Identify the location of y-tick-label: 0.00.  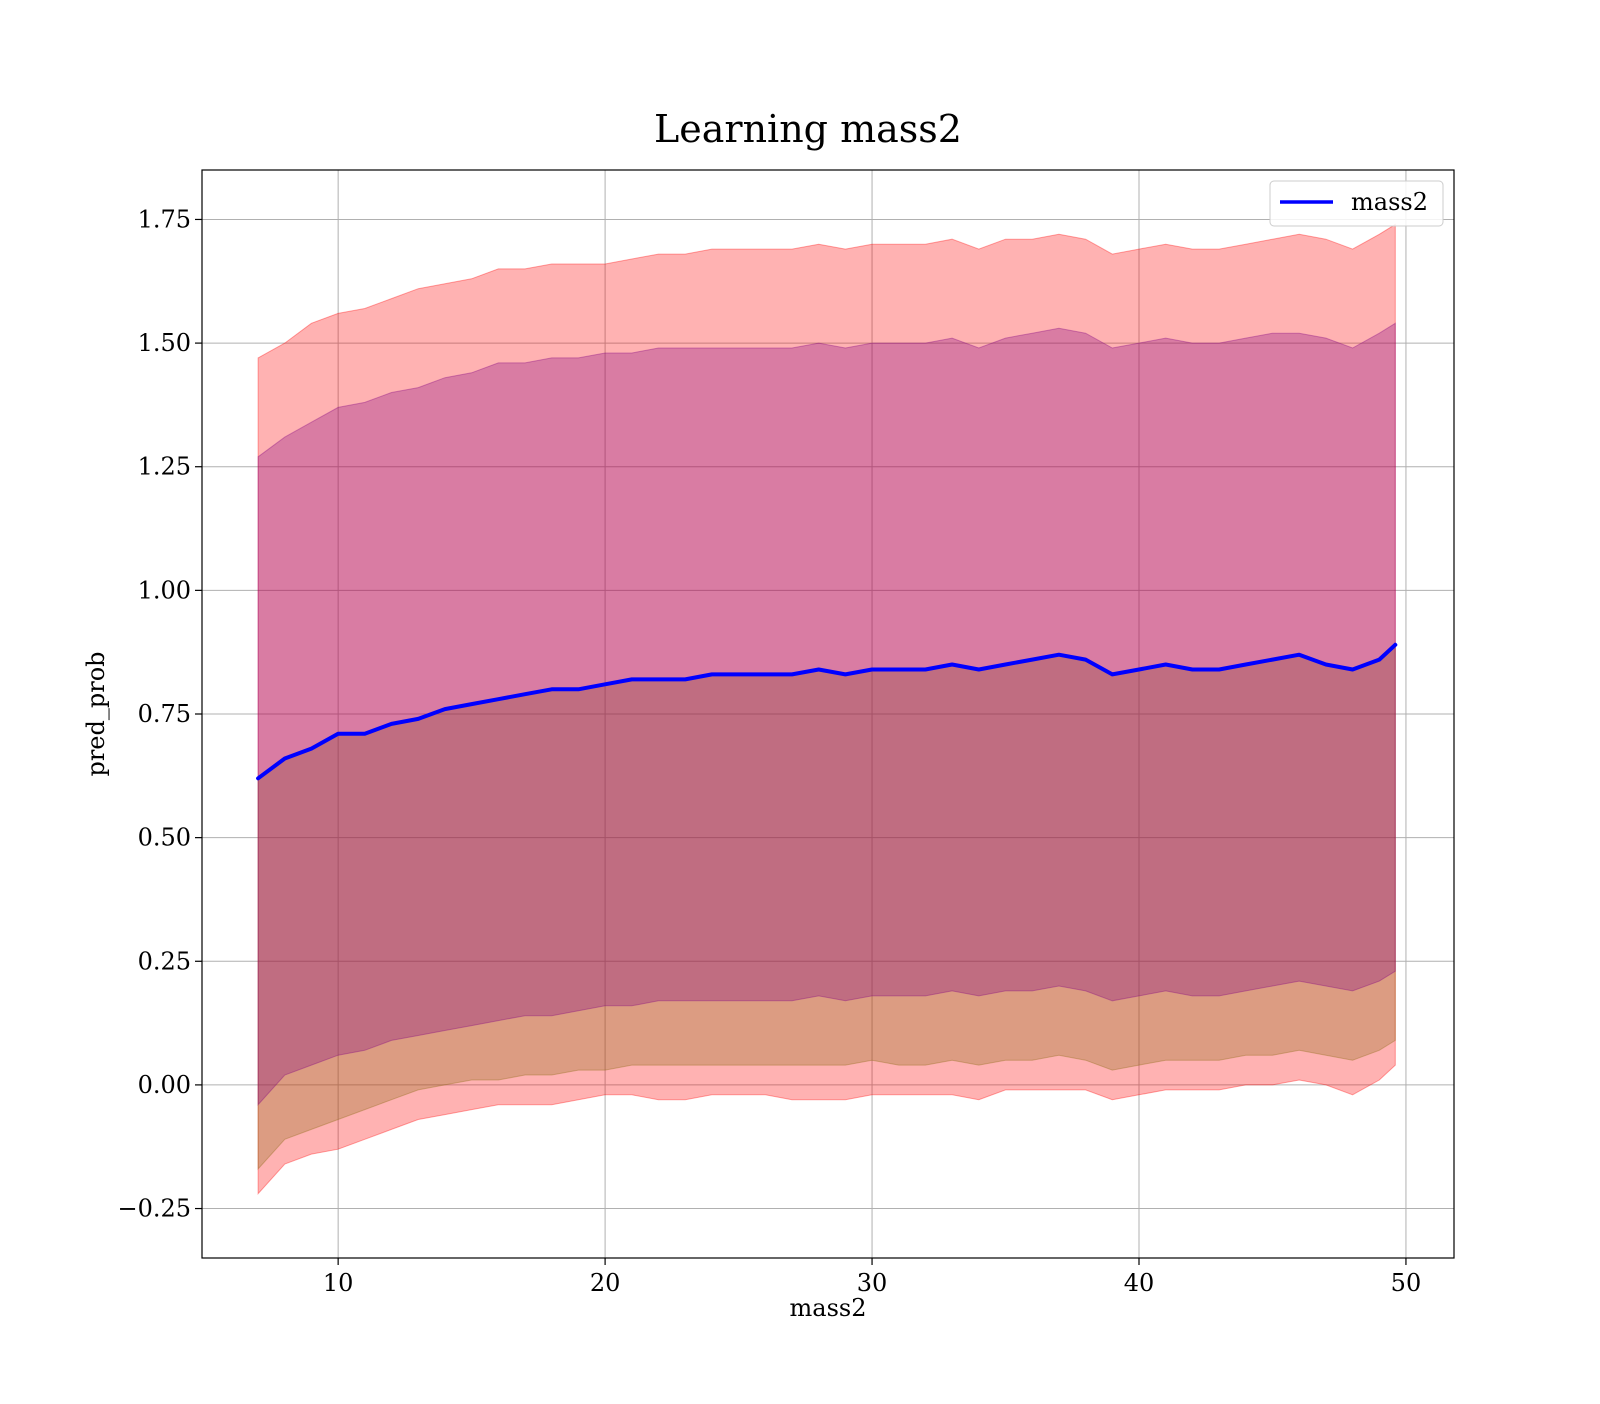
(164, 1085).